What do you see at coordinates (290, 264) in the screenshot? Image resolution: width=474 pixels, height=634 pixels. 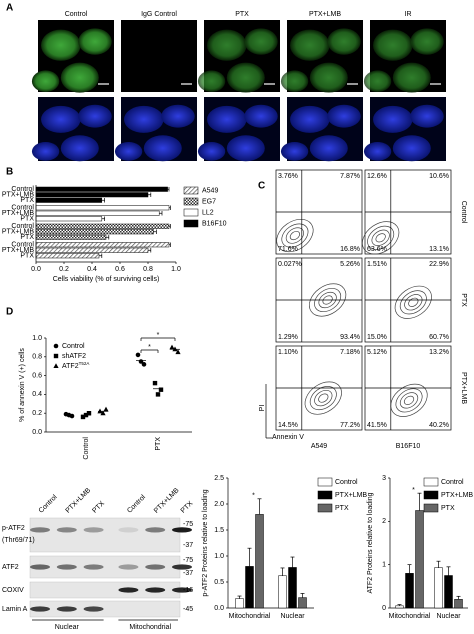 I see `quadrant-value: 0.027%` at bounding box center [290, 264].